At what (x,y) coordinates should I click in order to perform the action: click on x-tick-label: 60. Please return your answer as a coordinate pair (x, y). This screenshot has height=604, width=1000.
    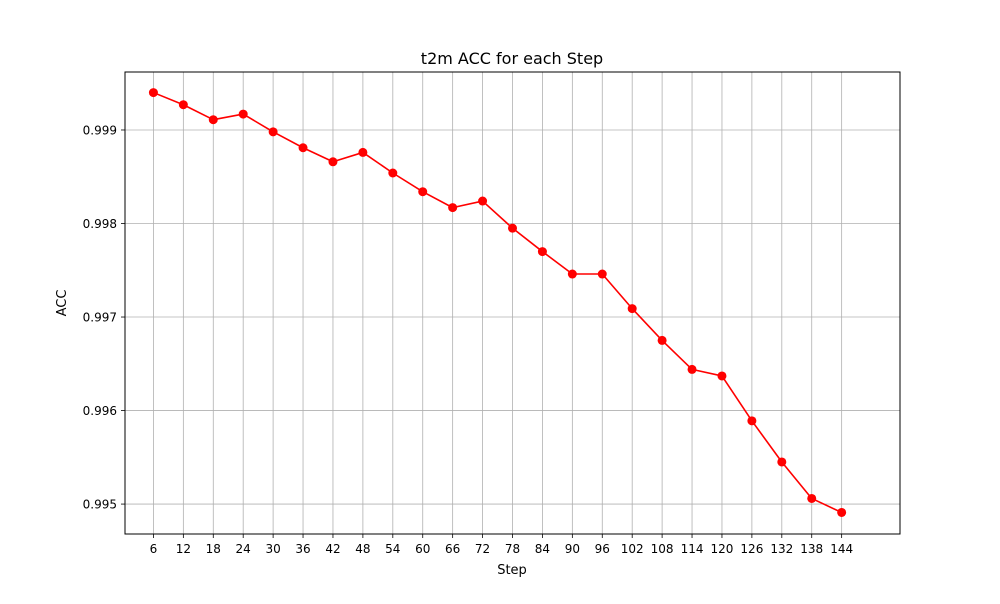
    Looking at the image, I should click on (422, 549).